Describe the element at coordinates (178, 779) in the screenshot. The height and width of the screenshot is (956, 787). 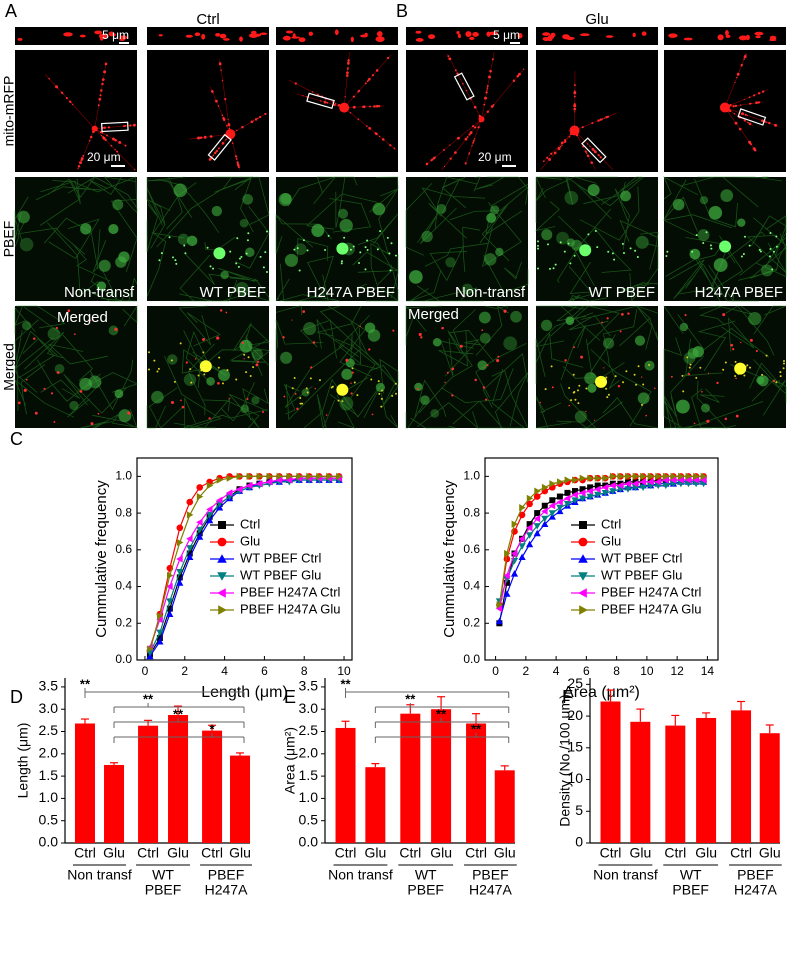
I see `bar` at that location.